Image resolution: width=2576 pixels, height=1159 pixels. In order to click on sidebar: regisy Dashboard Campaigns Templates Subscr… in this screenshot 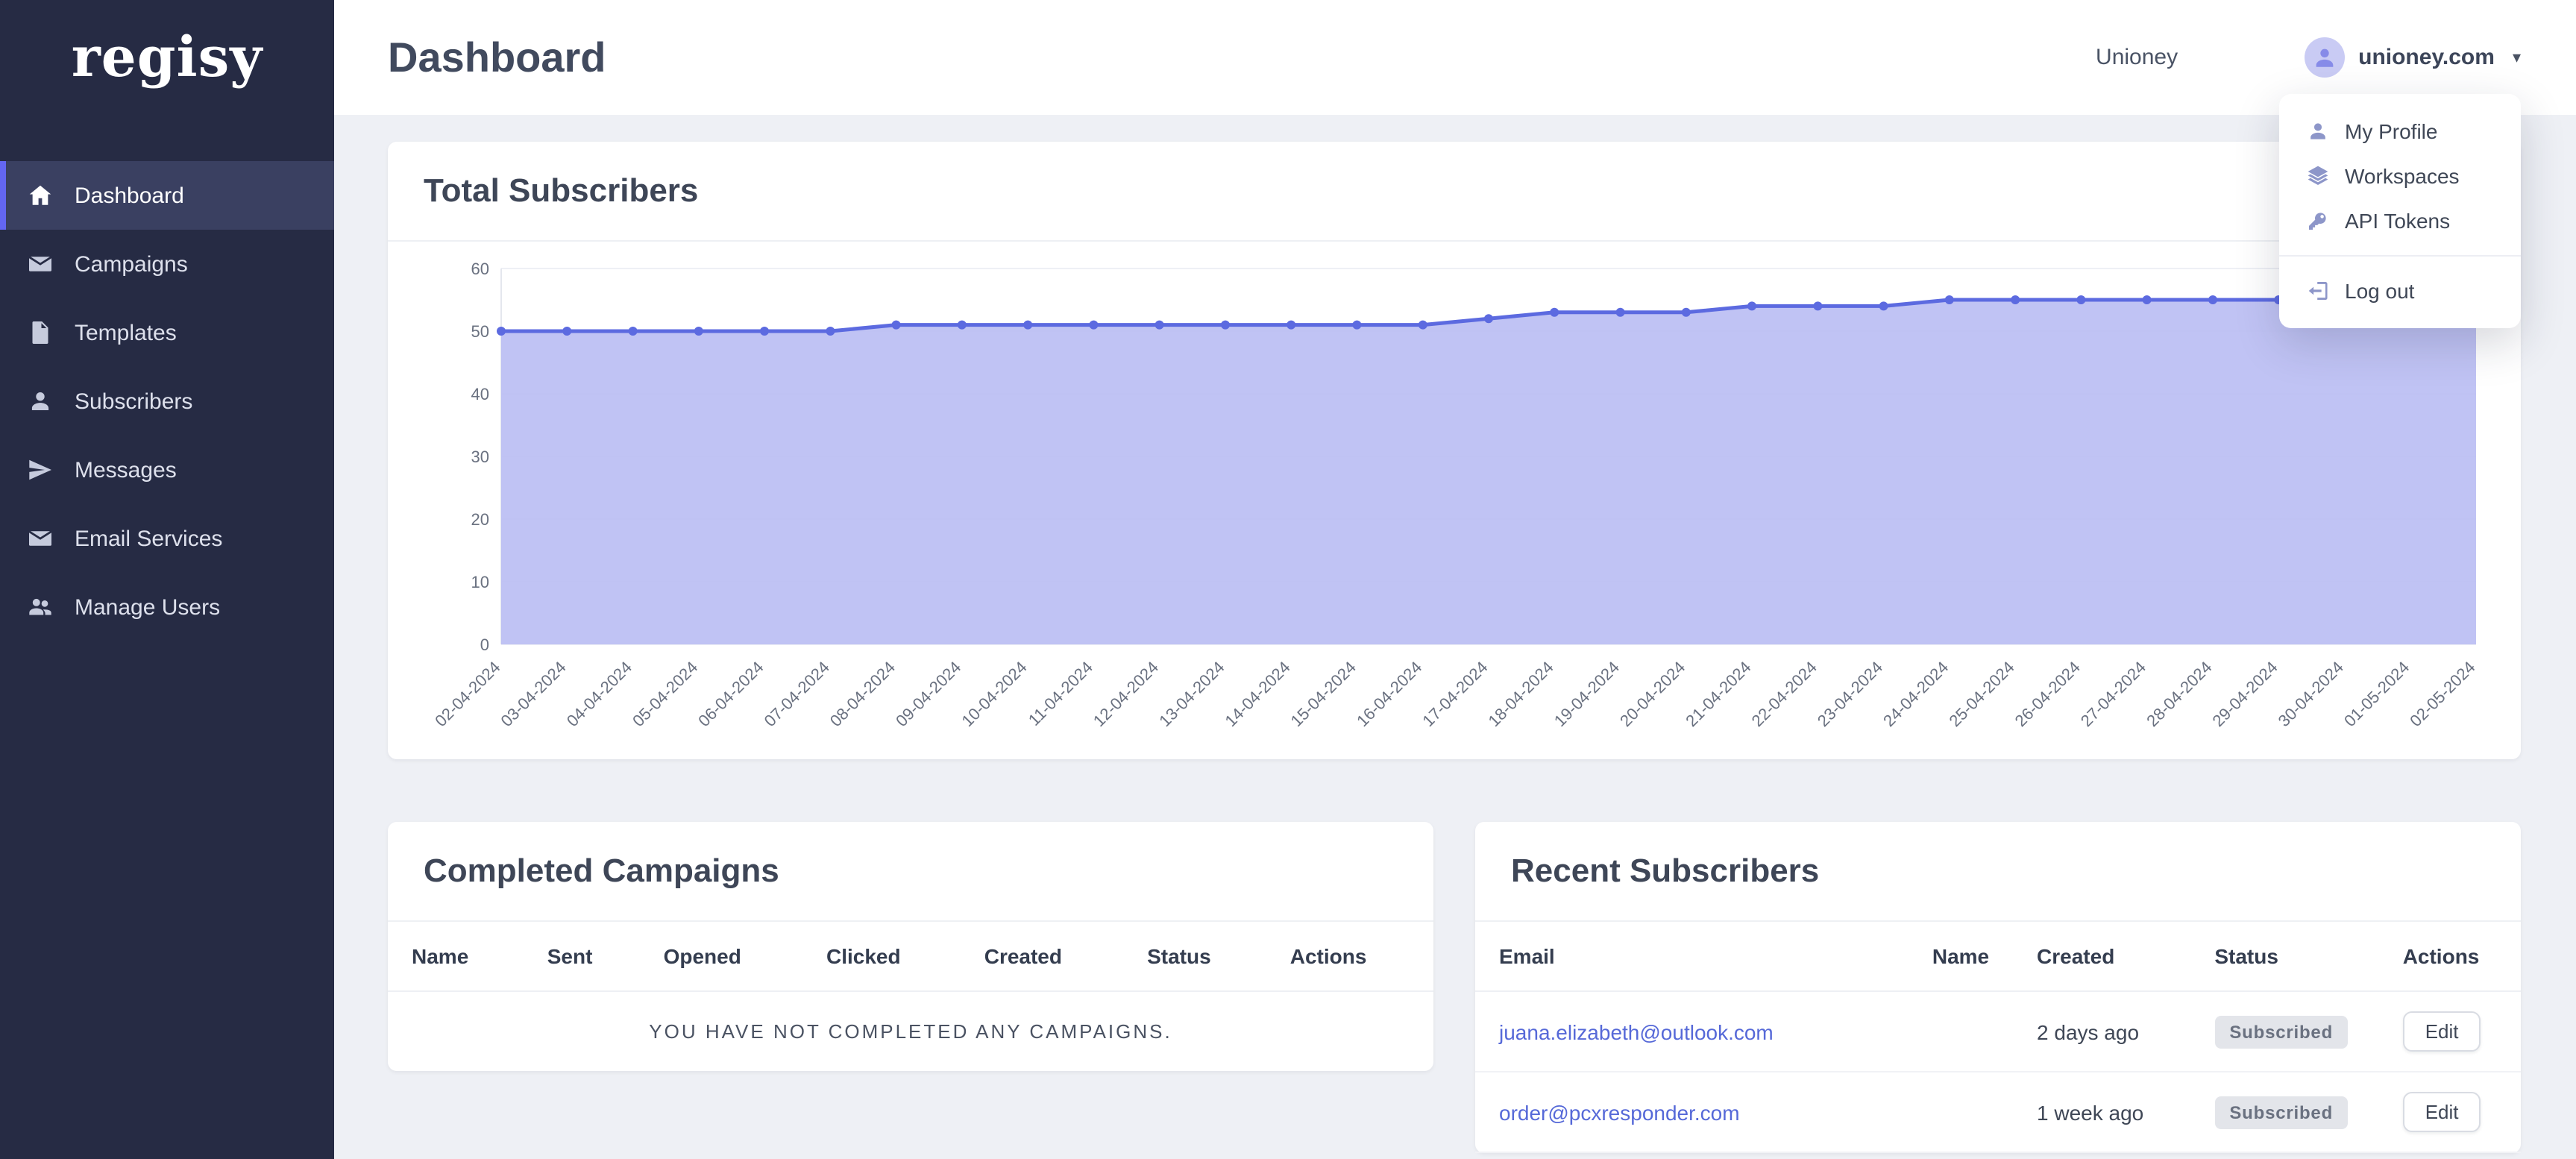, I will do `click(167, 579)`.